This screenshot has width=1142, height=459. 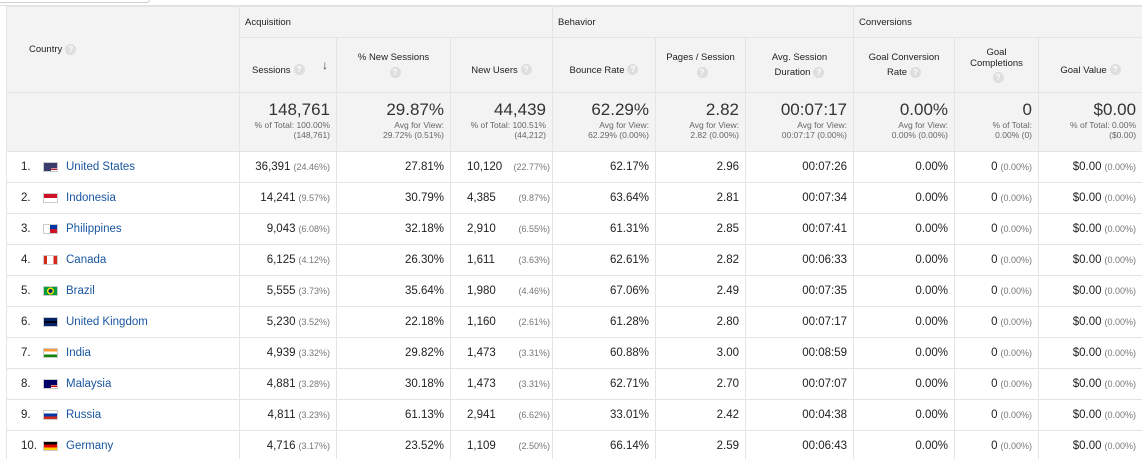 What do you see at coordinates (101, 167) in the screenshot?
I see `country-link: United States` at bounding box center [101, 167].